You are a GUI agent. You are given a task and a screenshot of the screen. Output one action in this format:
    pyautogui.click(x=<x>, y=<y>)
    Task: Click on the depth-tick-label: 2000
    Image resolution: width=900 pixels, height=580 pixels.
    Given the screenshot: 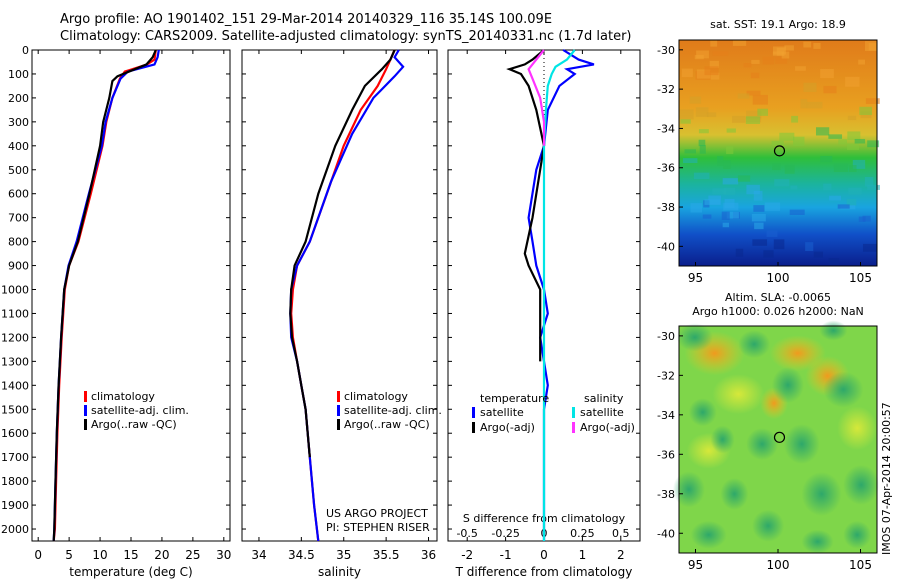 What is the action you would take?
    pyautogui.click(x=15, y=529)
    